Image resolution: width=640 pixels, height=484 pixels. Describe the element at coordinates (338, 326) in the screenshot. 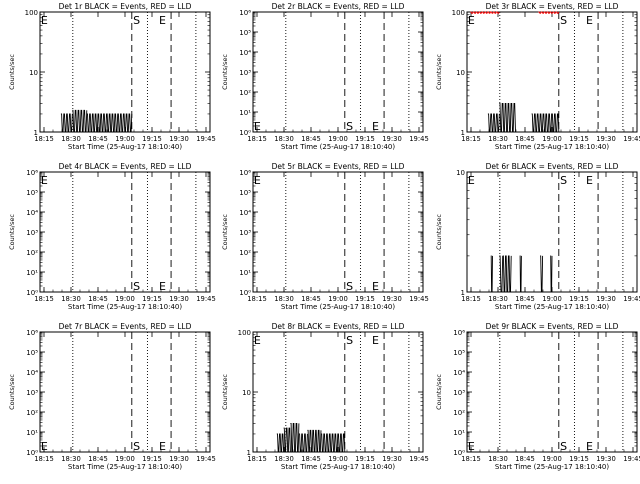

I see `chart-title: Det 8r BLACK = Events, RED = LLD` at that location.